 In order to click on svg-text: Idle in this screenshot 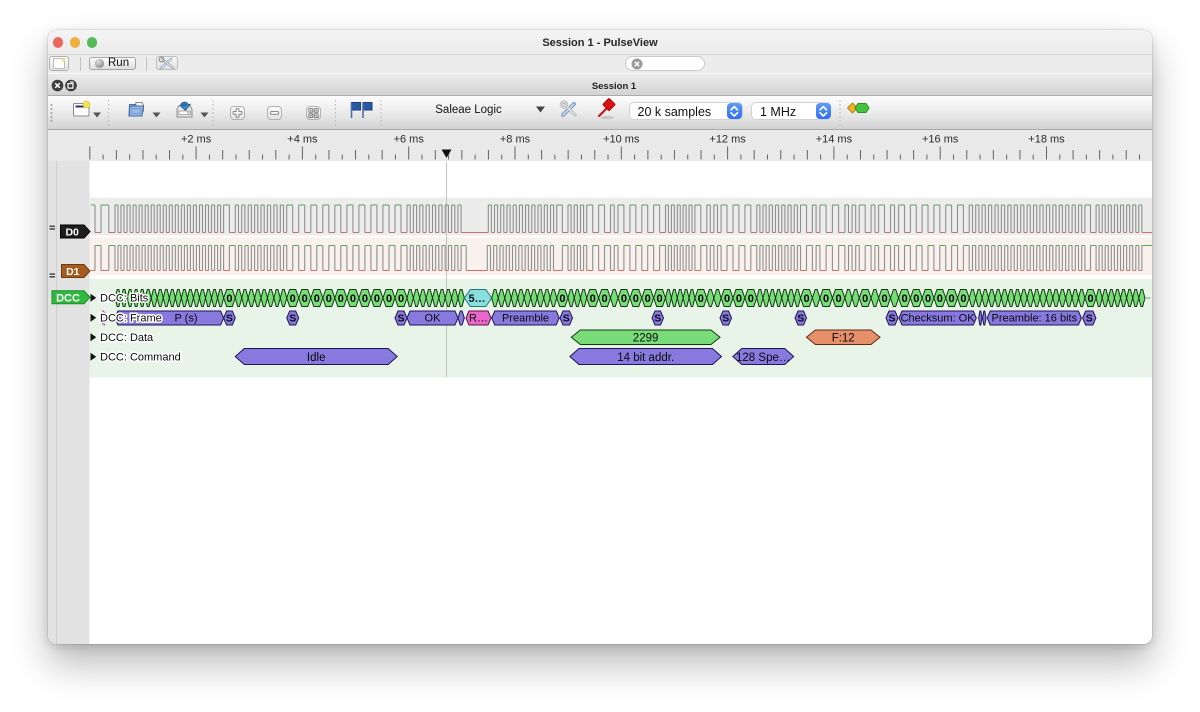, I will do `click(316, 358)`.